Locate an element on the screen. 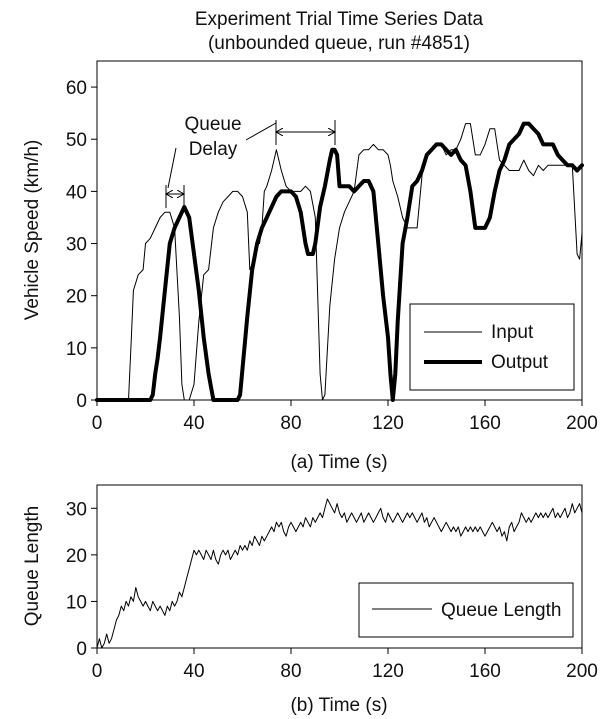 The width and height of the screenshot is (610, 719). speed-y-tick-label: 30 is located at coordinates (76, 245).